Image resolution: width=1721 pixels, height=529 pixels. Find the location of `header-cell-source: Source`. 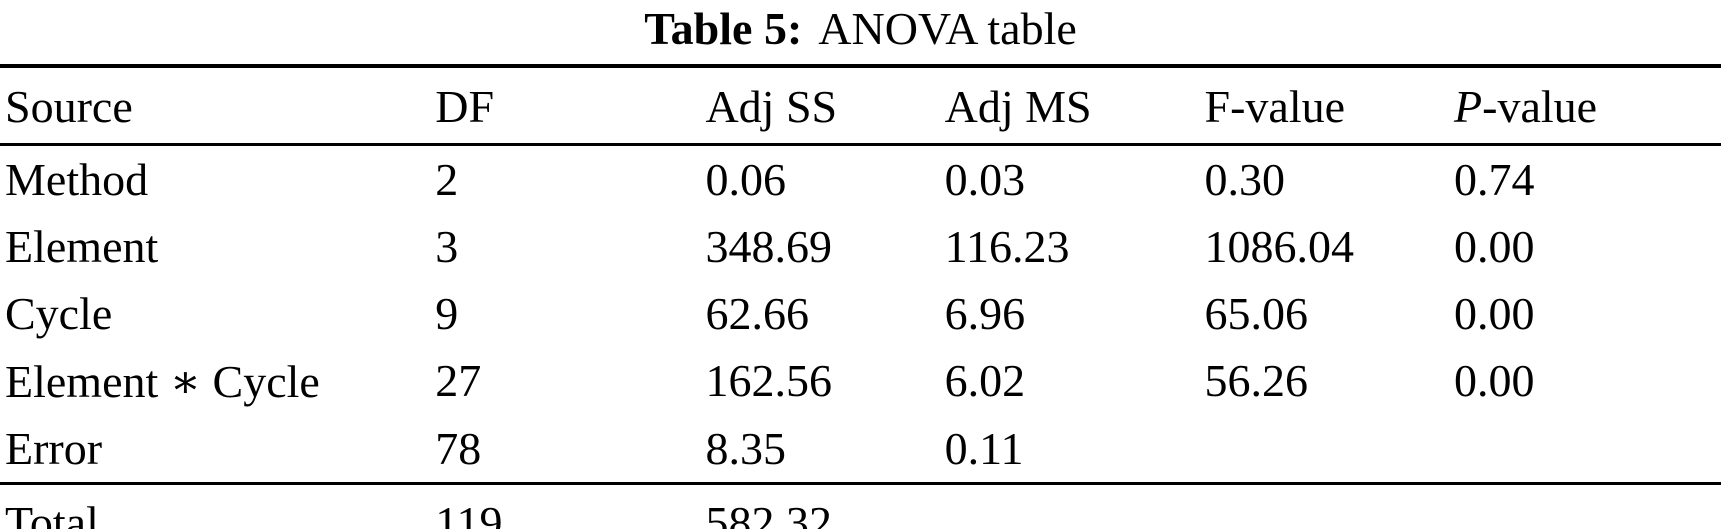

header-cell-source: Source is located at coordinates (215, 105).